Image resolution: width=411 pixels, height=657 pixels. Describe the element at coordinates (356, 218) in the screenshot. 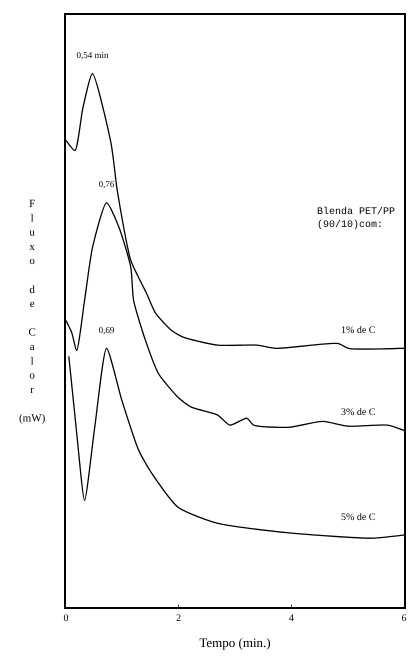

I see `annotation: Blenda PET/PP (90/10)com:` at that location.